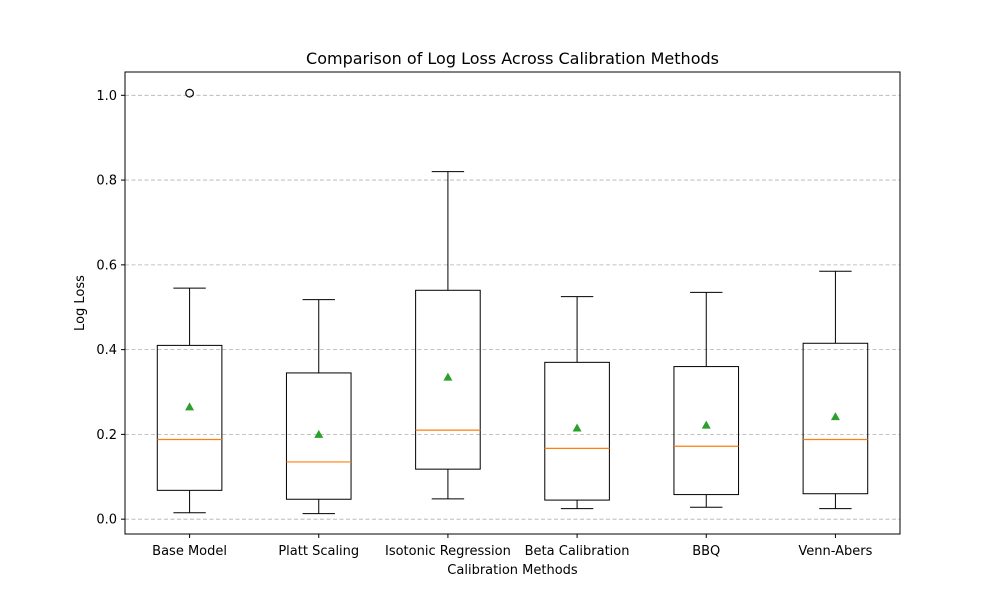  Describe the element at coordinates (106, 520) in the screenshot. I see `y-tick-label: 0.0` at that location.